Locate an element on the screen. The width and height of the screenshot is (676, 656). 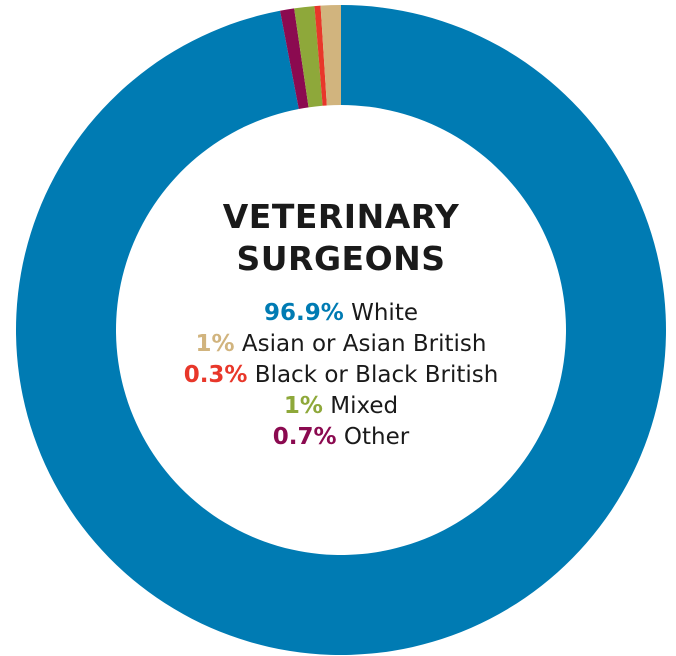
legend-label: Black or Black British is located at coordinates (376, 375).